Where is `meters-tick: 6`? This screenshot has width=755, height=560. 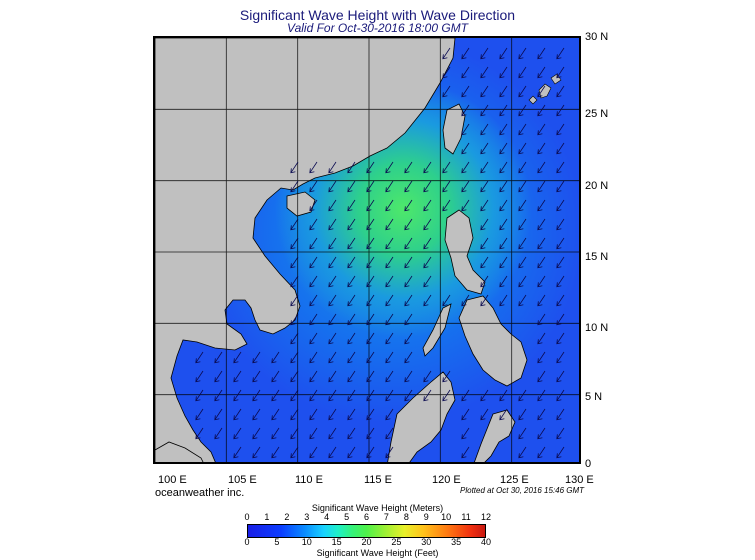
meters-tick: 6 is located at coordinates (366, 517).